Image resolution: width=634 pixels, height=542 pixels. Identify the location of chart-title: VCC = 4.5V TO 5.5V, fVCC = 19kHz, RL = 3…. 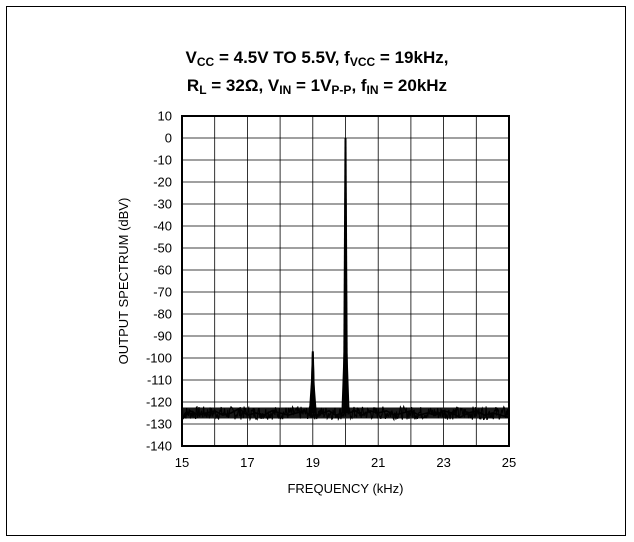
(317, 74).